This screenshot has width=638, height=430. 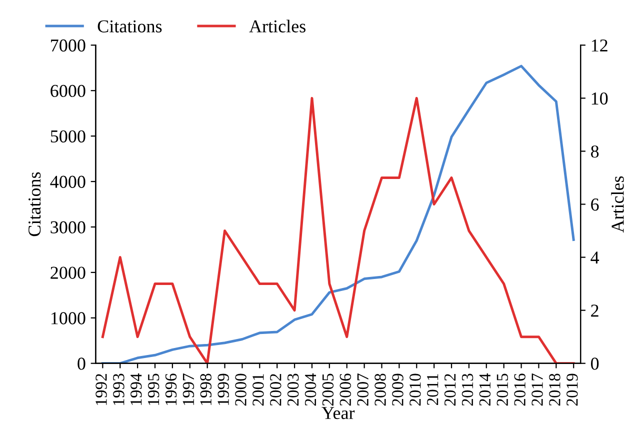 I want to click on x-axis-title: Year, so click(x=338, y=413).